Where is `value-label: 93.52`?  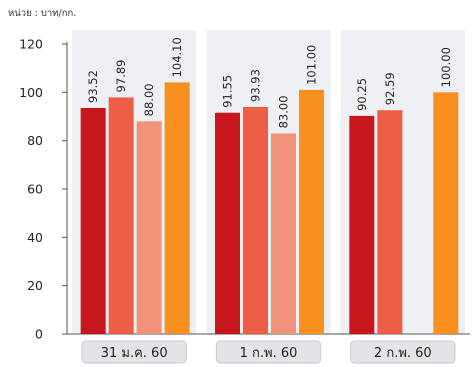 value-label: 93.52 is located at coordinates (93, 86).